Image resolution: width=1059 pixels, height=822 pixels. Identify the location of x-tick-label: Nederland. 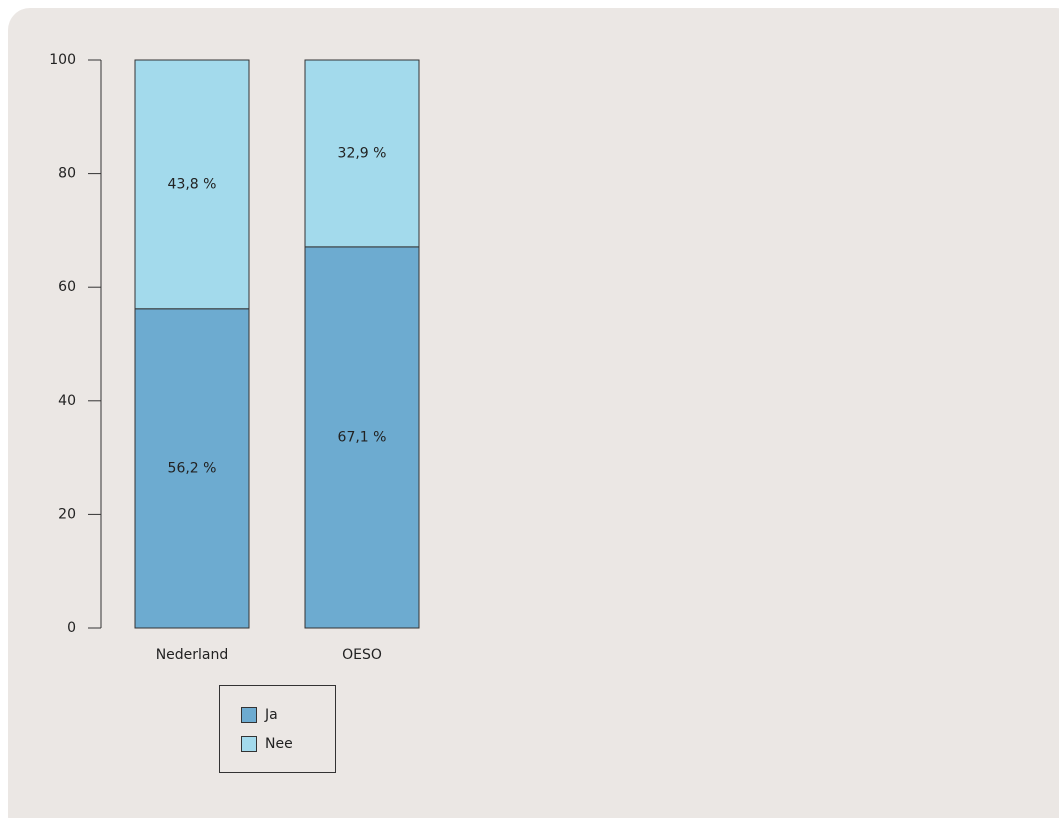
(192, 655).